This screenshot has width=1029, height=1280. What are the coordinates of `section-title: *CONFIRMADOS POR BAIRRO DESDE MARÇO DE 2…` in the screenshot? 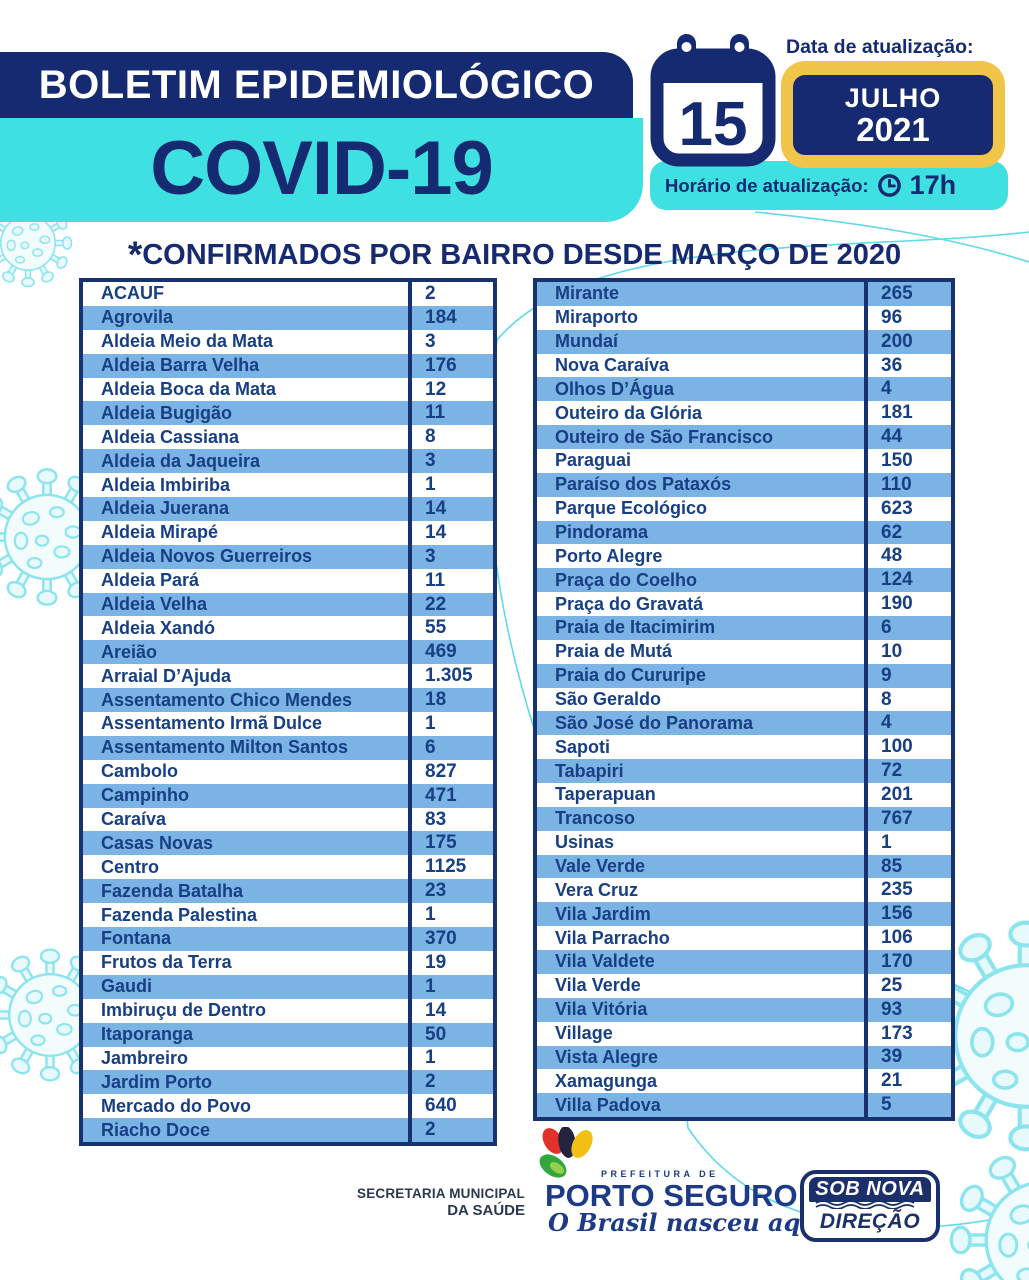 It's located at (514, 255).